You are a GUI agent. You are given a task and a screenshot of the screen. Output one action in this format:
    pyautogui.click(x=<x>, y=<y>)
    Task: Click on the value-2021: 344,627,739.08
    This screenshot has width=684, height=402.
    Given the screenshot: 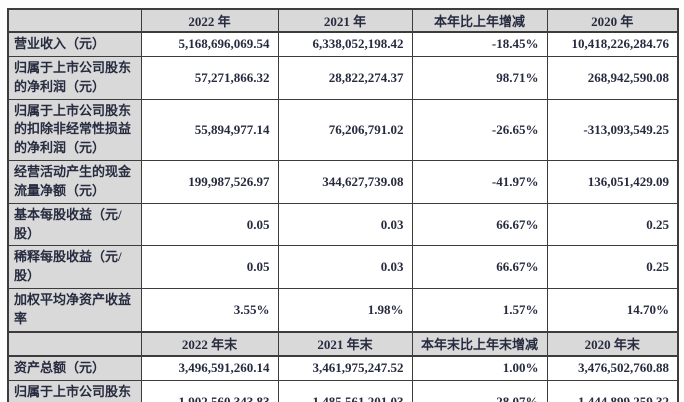 What is the action you would take?
    pyautogui.click(x=345, y=182)
    